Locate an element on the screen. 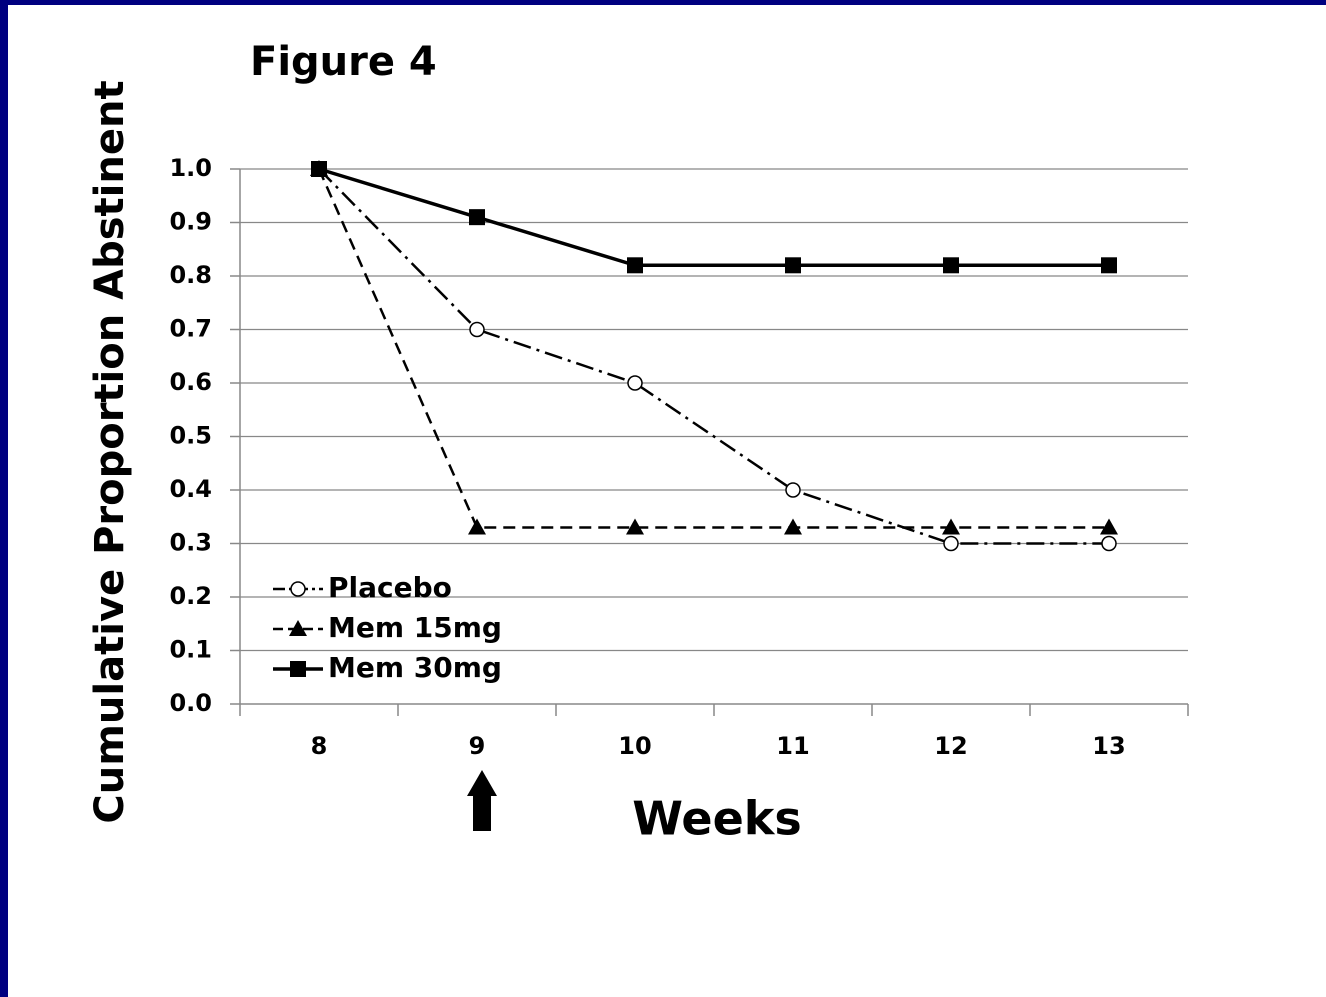 The height and width of the screenshot is (997, 1326). y-tick-label: 0.0 is located at coordinates (190, 703).